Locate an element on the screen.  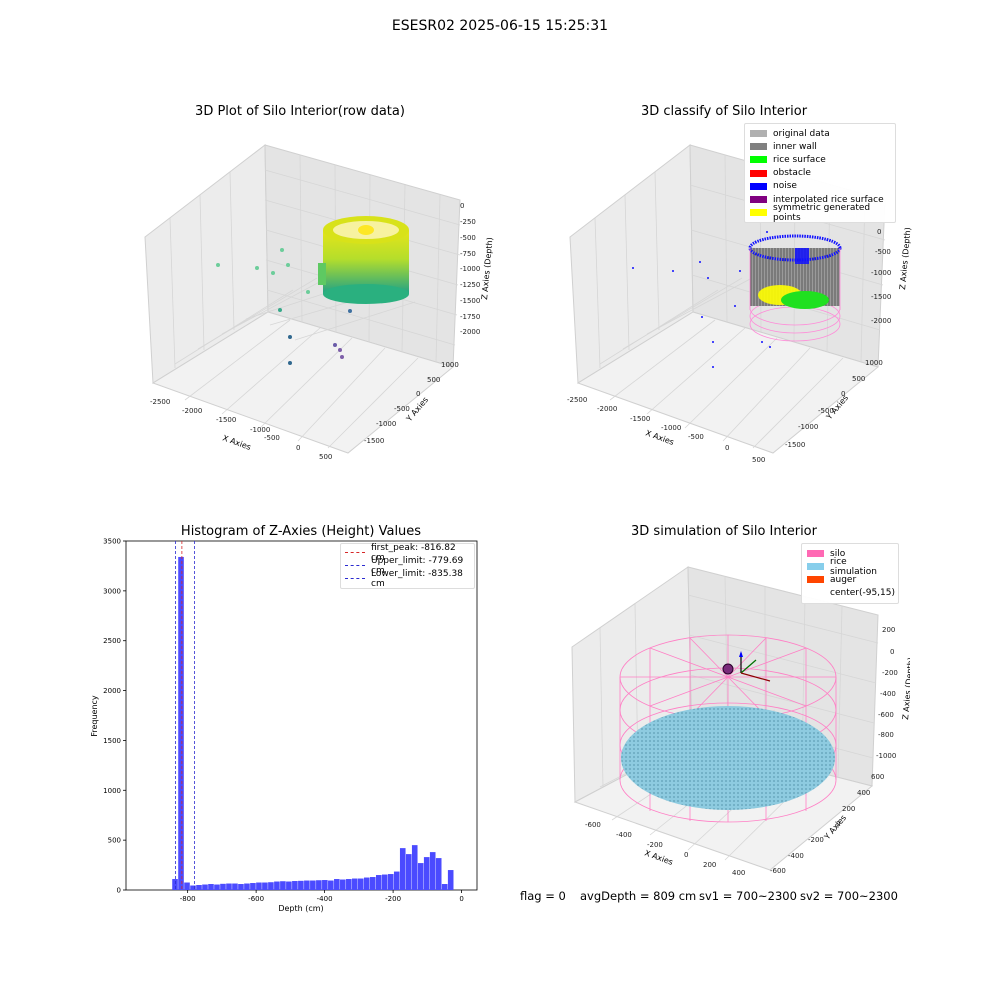
plot2-ztick: -1000 is located at coordinates (881, 273).